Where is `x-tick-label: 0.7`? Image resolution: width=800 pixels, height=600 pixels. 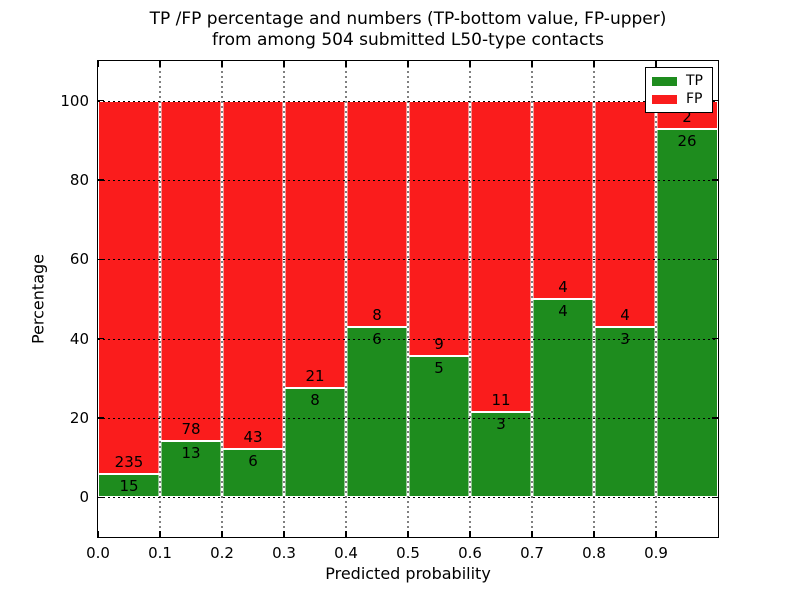
x-tick-label: 0.7 is located at coordinates (532, 553).